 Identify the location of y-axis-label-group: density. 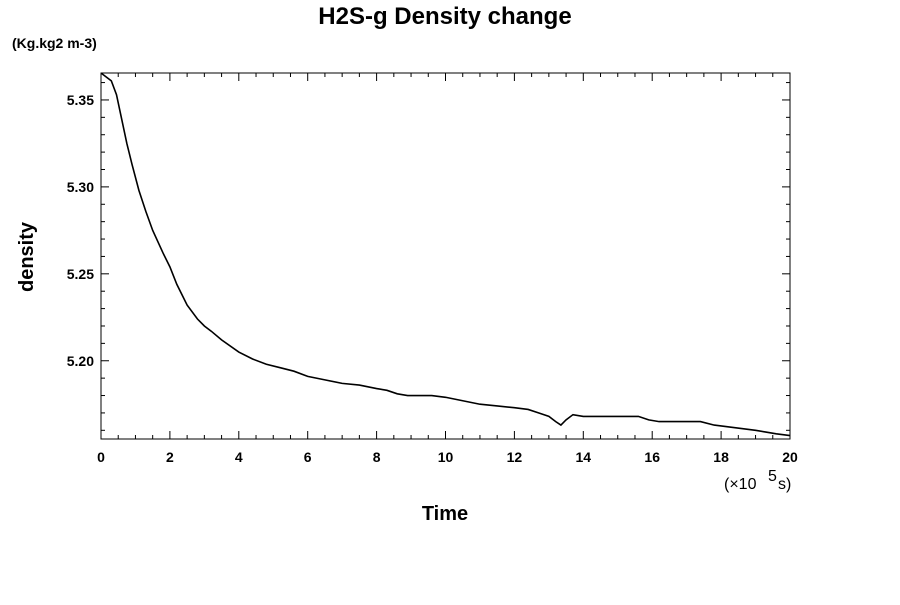
(27, 256).